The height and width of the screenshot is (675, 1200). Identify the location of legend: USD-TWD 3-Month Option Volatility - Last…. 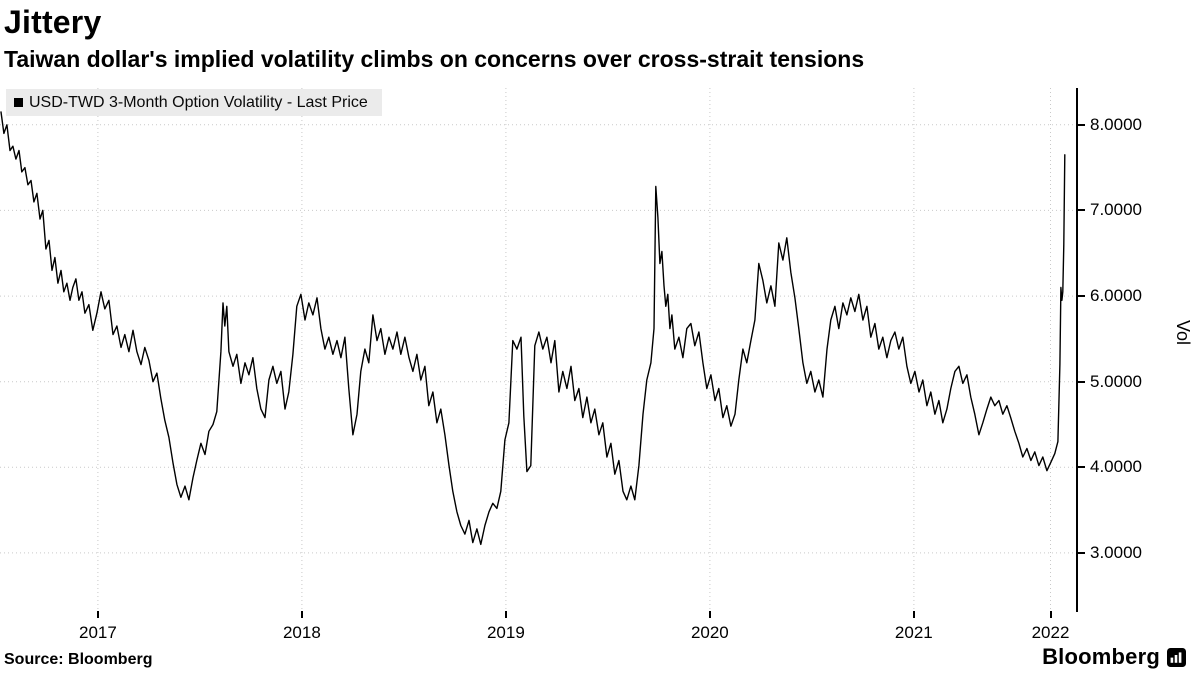
(194, 102).